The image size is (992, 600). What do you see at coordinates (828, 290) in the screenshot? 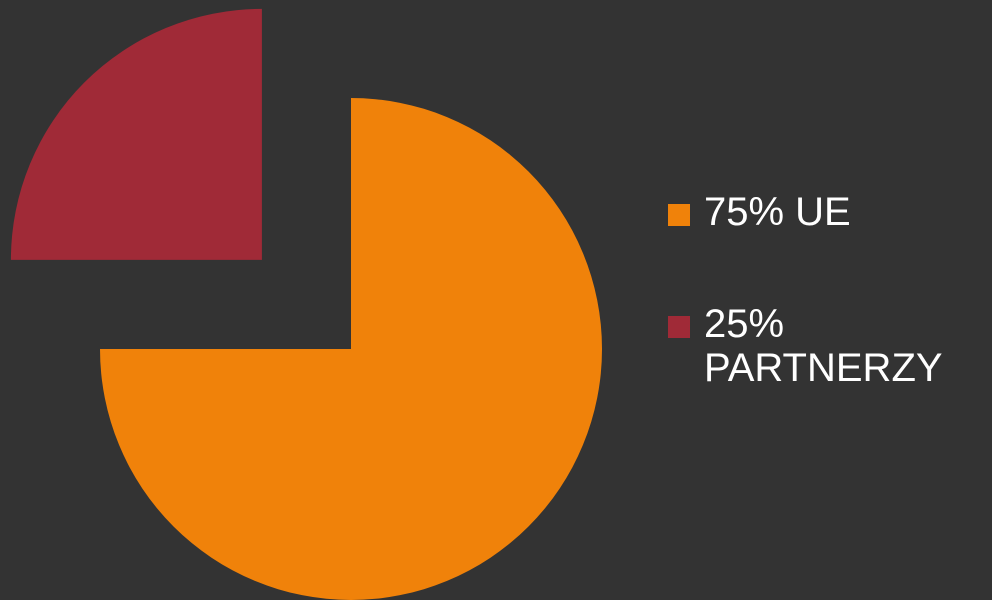
I see `chart-legend: 75% UE 25% PARTNERZY` at bounding box center [828, 290].